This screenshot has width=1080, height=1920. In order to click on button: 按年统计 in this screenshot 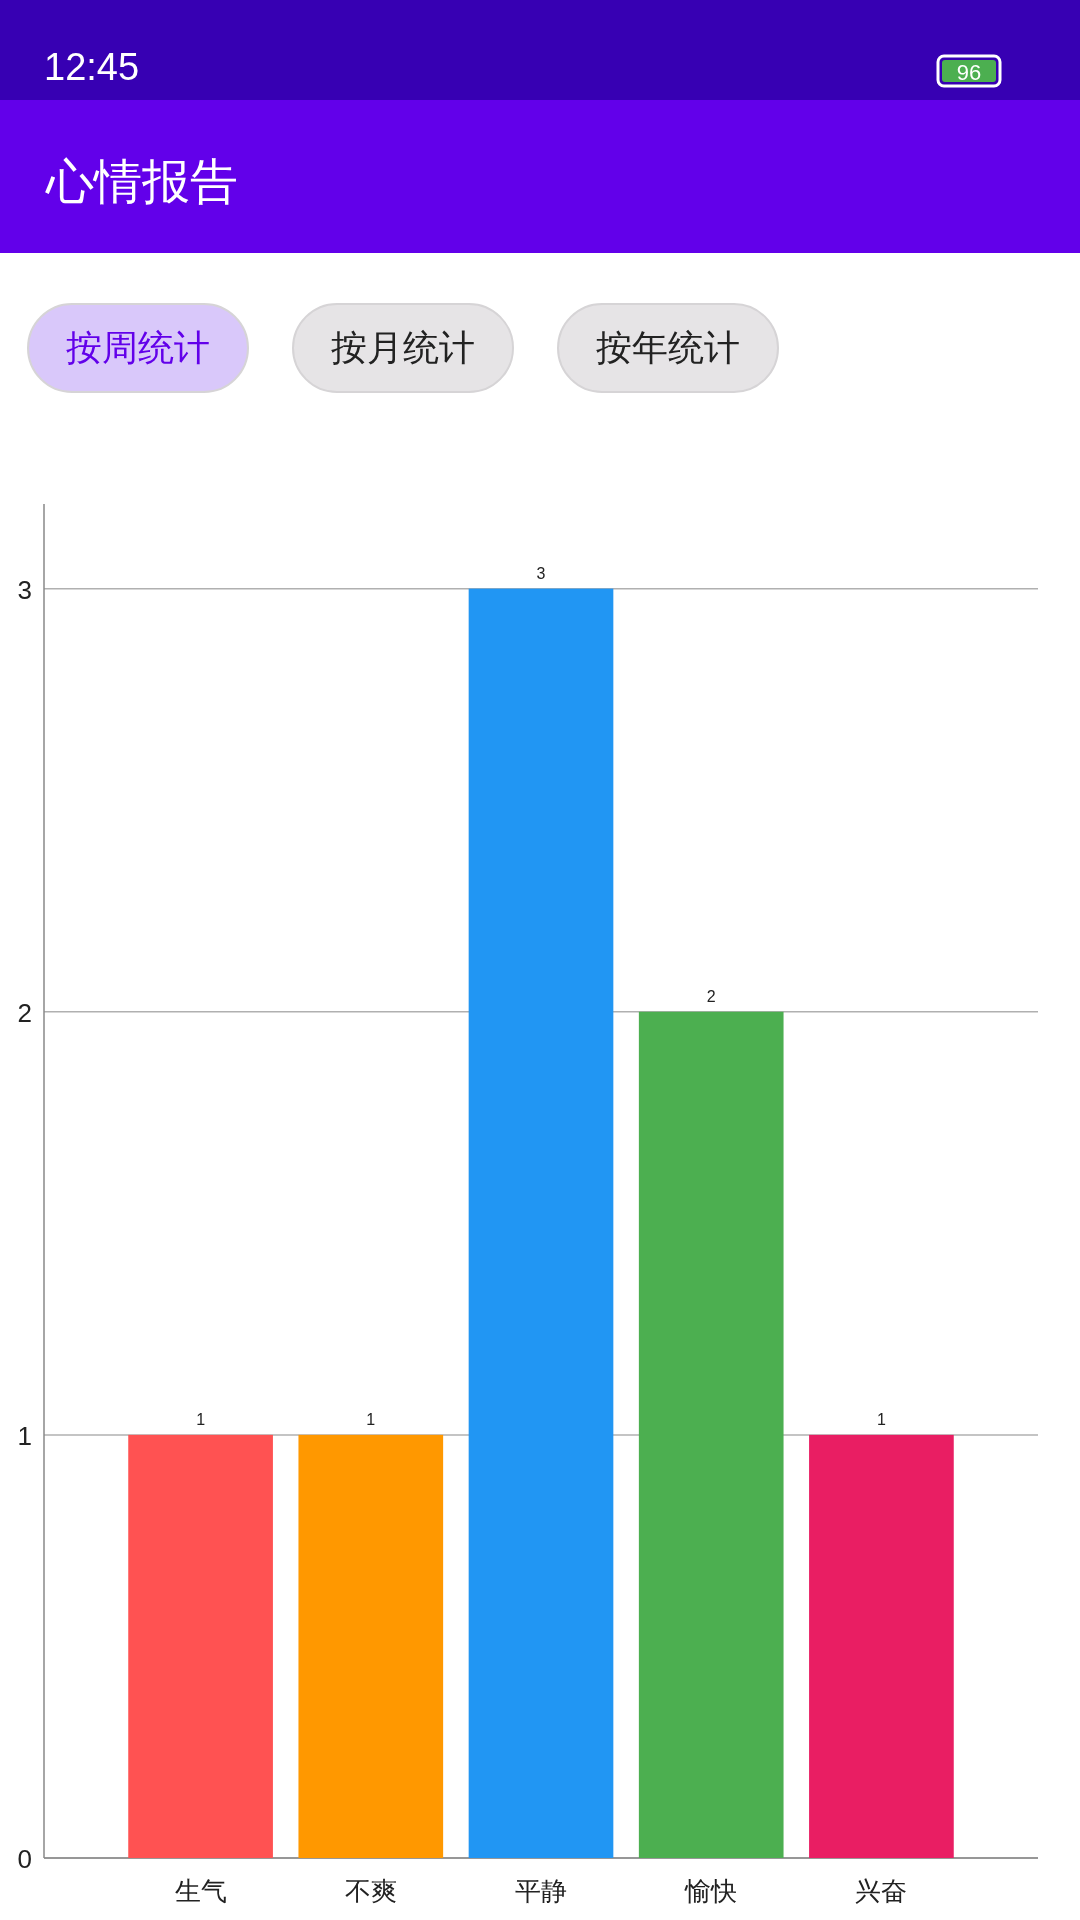, I will do `click(668, 348)`.